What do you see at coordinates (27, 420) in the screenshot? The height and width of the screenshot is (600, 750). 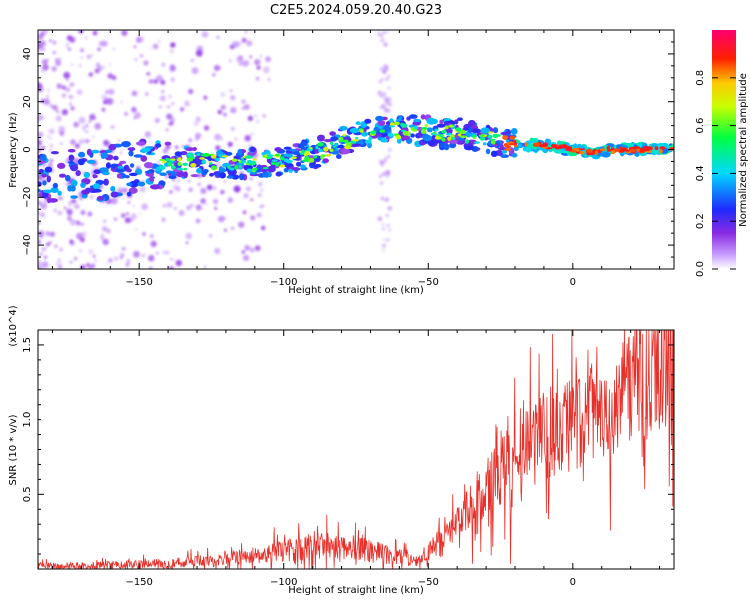 I see `y-tick-label: 1.0` at bounding box center [27, 420].